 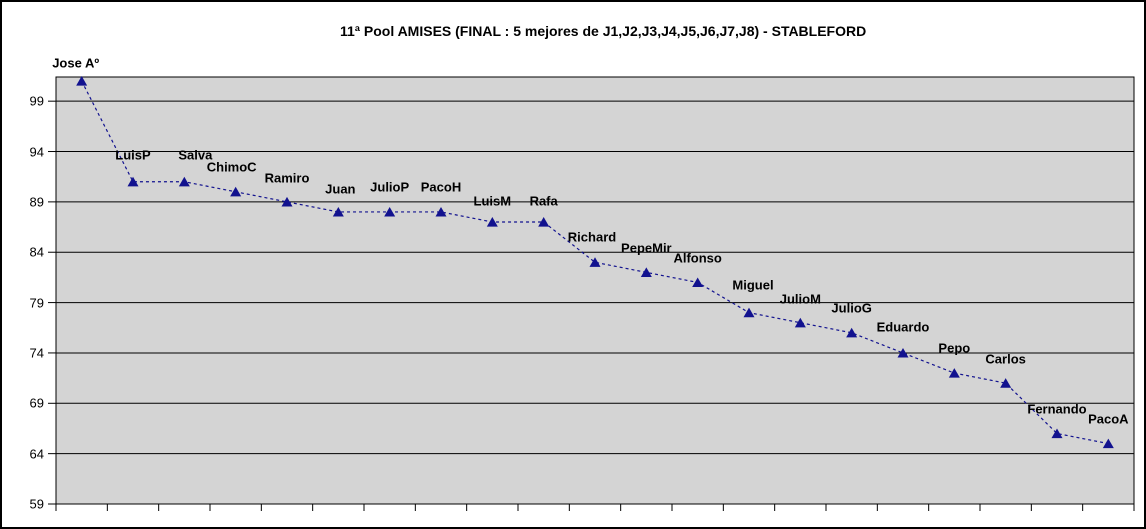 I want to click on data-point-label: Alfonso, so click(x=697, y=258).